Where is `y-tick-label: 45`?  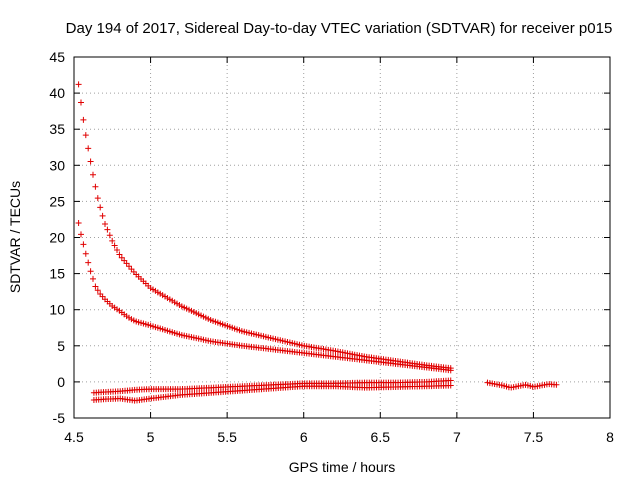
y-tick-label: 45 is located at coordinates (57, 57).